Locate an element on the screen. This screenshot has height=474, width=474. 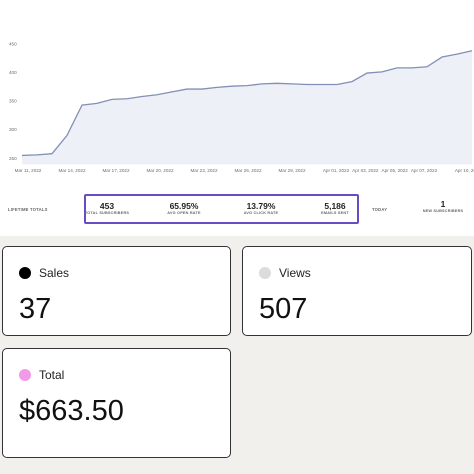
stat-label: NEW SUBSCRIBERS is located at coordinates (443, 211).